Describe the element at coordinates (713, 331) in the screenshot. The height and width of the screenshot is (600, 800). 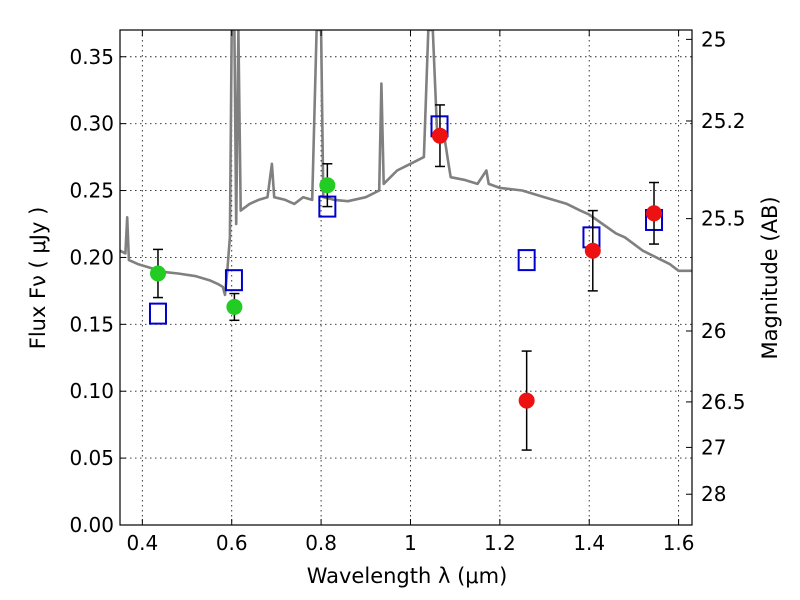
I see `right-tick-label: 26` at that location.